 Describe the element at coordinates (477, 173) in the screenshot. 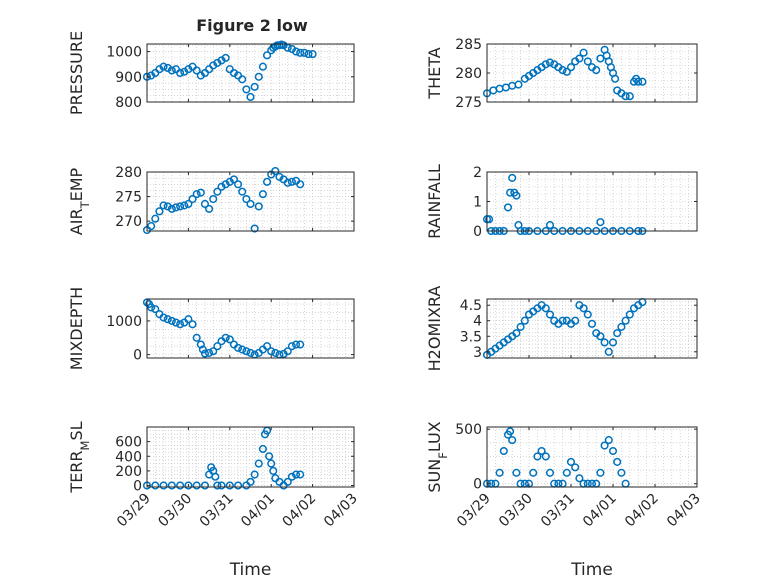

I see `y-tick-label: 2` at that location.